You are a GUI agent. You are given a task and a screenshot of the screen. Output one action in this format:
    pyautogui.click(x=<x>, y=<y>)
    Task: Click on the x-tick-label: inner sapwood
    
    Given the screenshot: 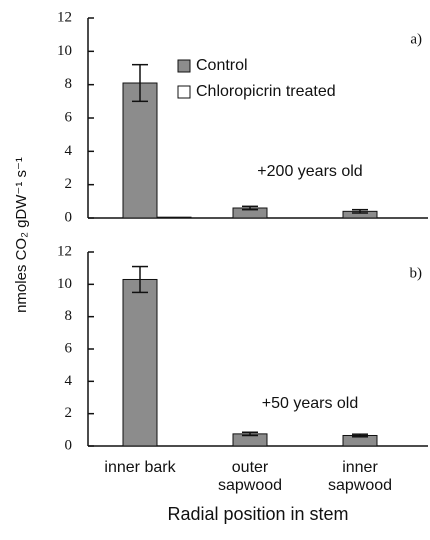 What is the action you would take?
    pyautogui.click(x=360, y=476)
    